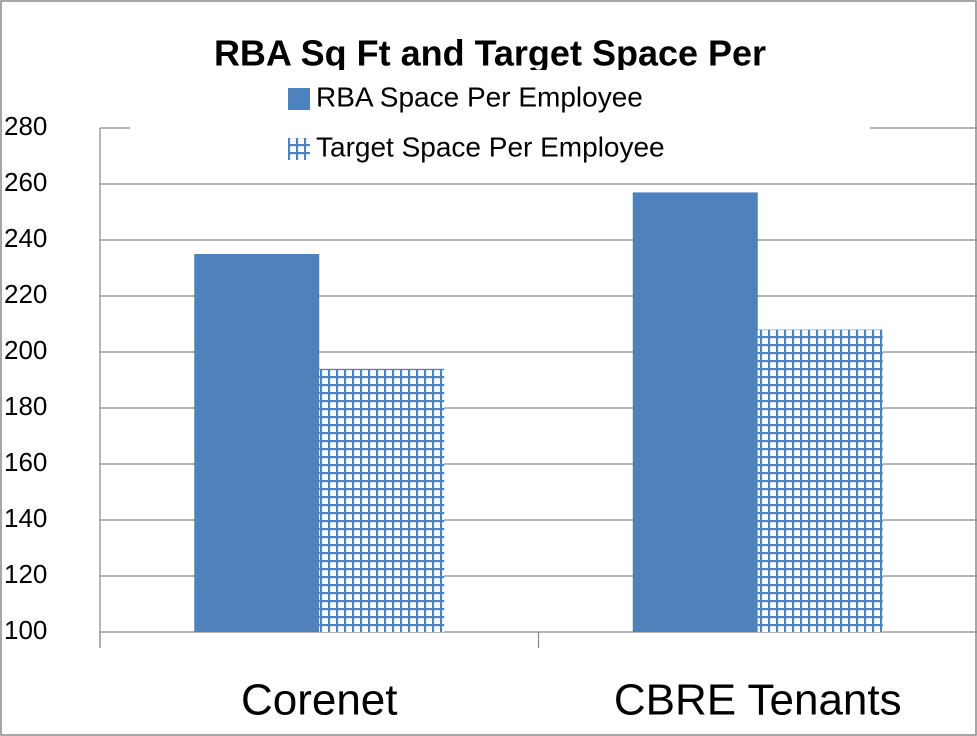  I want to click on x-tick-label: Corenet, so click(319, 700).